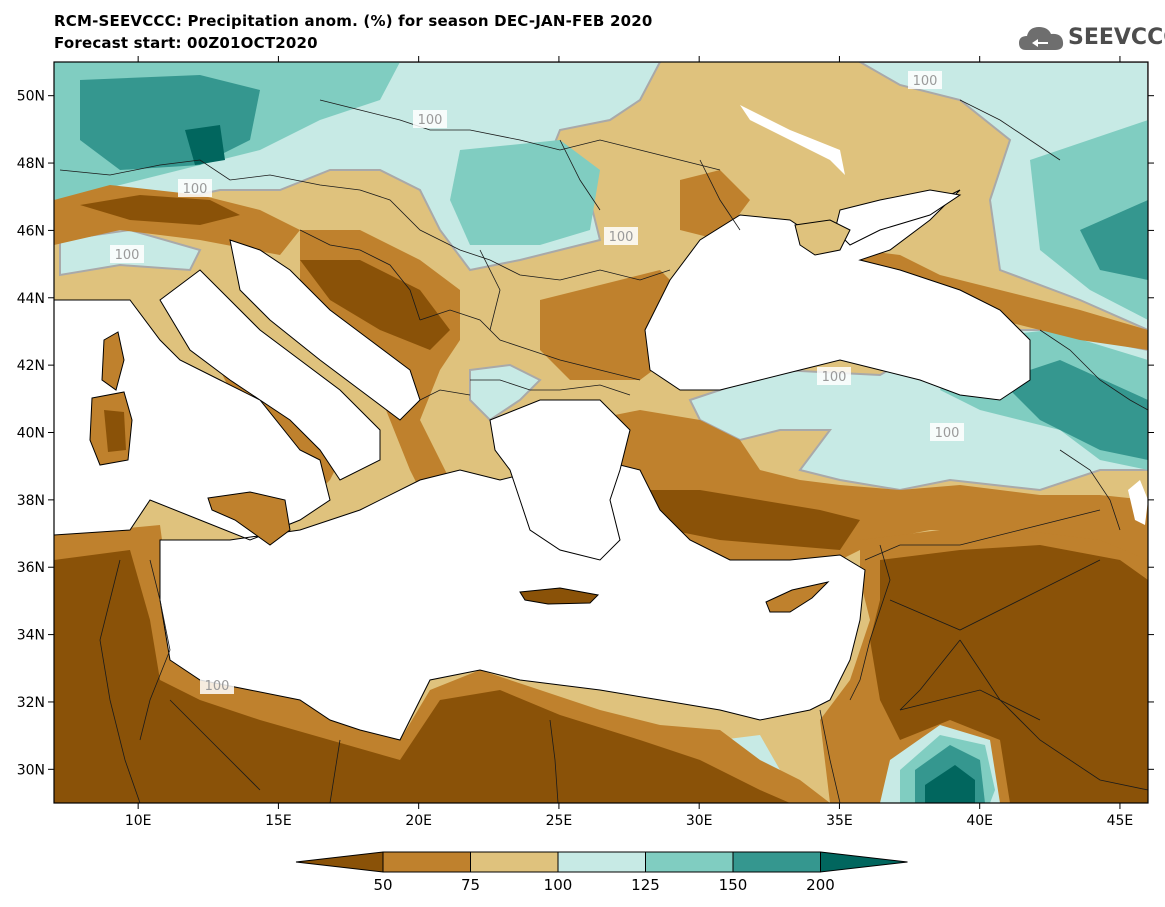 The width and height of the screenshot is (1165, 907). I want to click on colorbar-label: 75, so click(470, 885).